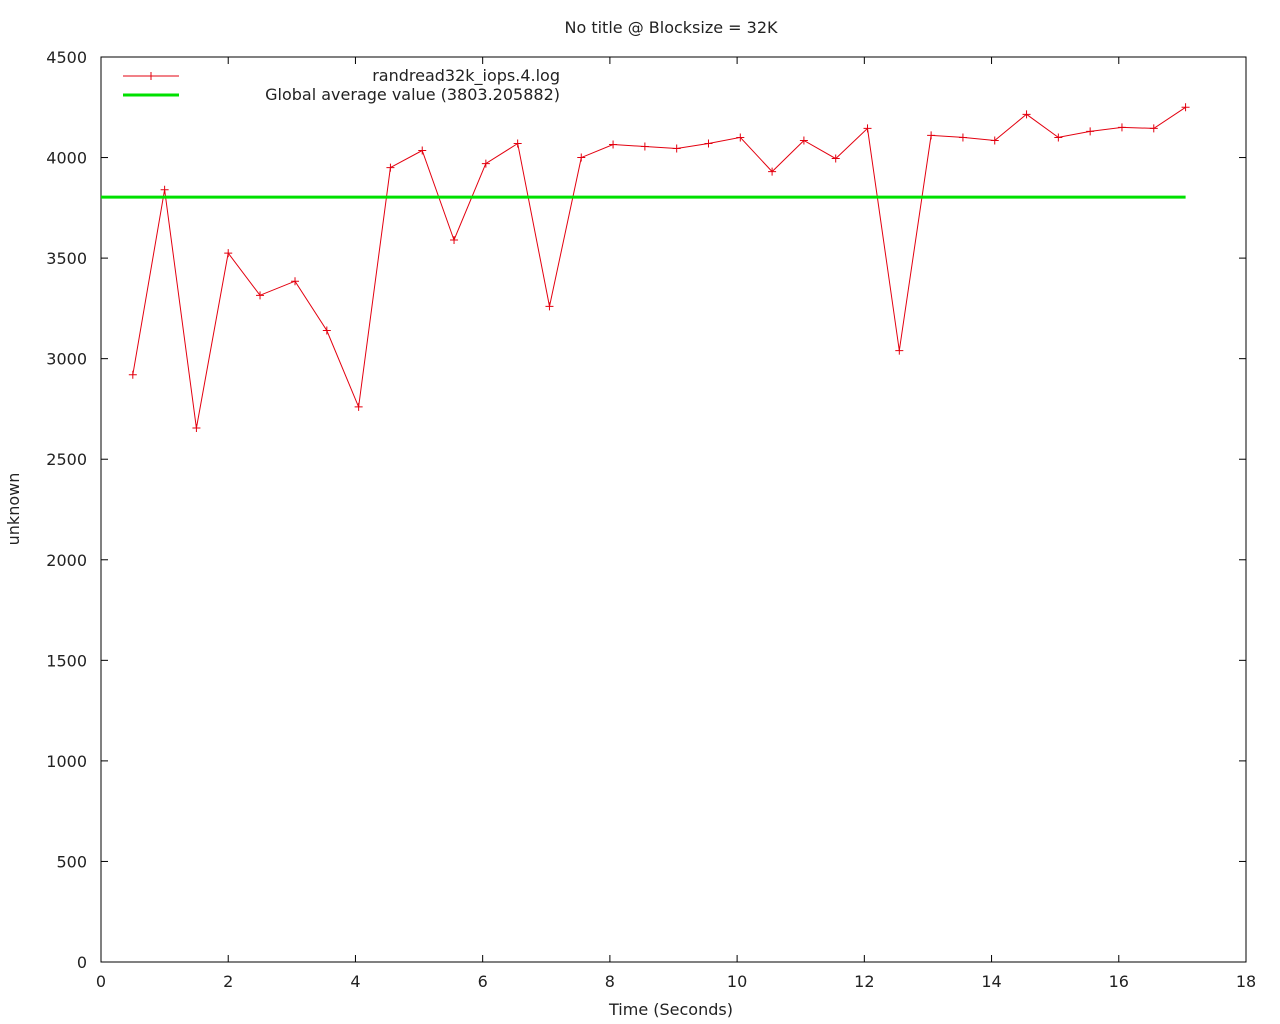  I want to click on x-tick-label: 18, so click(1246, 981).